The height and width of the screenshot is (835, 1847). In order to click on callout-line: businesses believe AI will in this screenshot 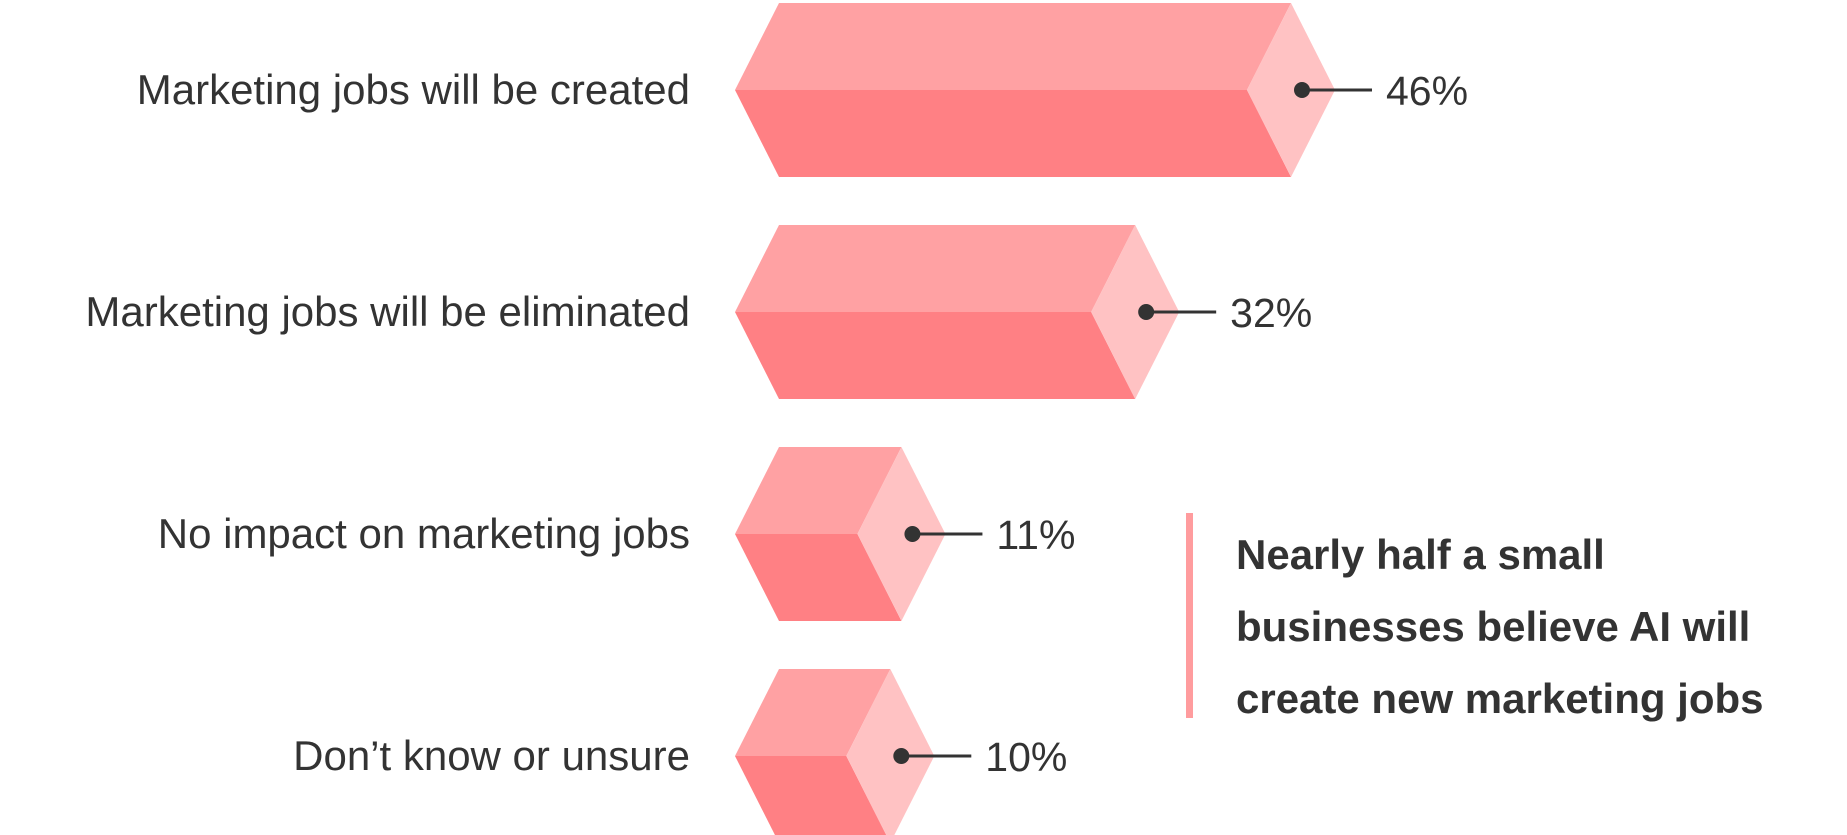, I will do `click(1493, 626)`.